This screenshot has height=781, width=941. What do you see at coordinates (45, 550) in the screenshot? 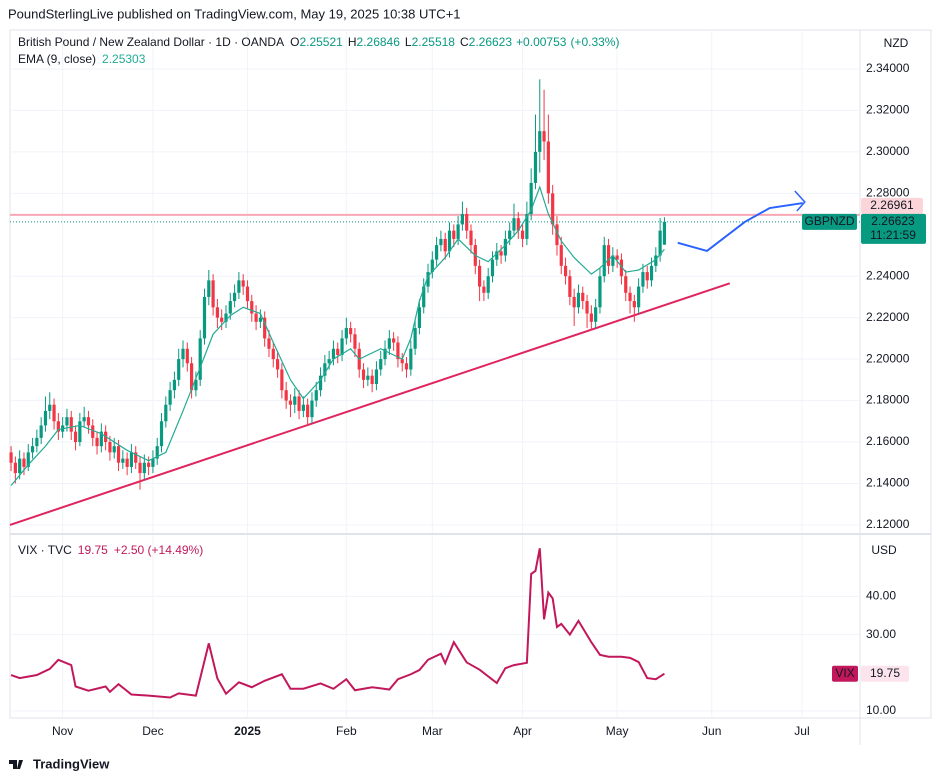
I see `vix-title: VIX · TVC` at bounding box center [45, 550].